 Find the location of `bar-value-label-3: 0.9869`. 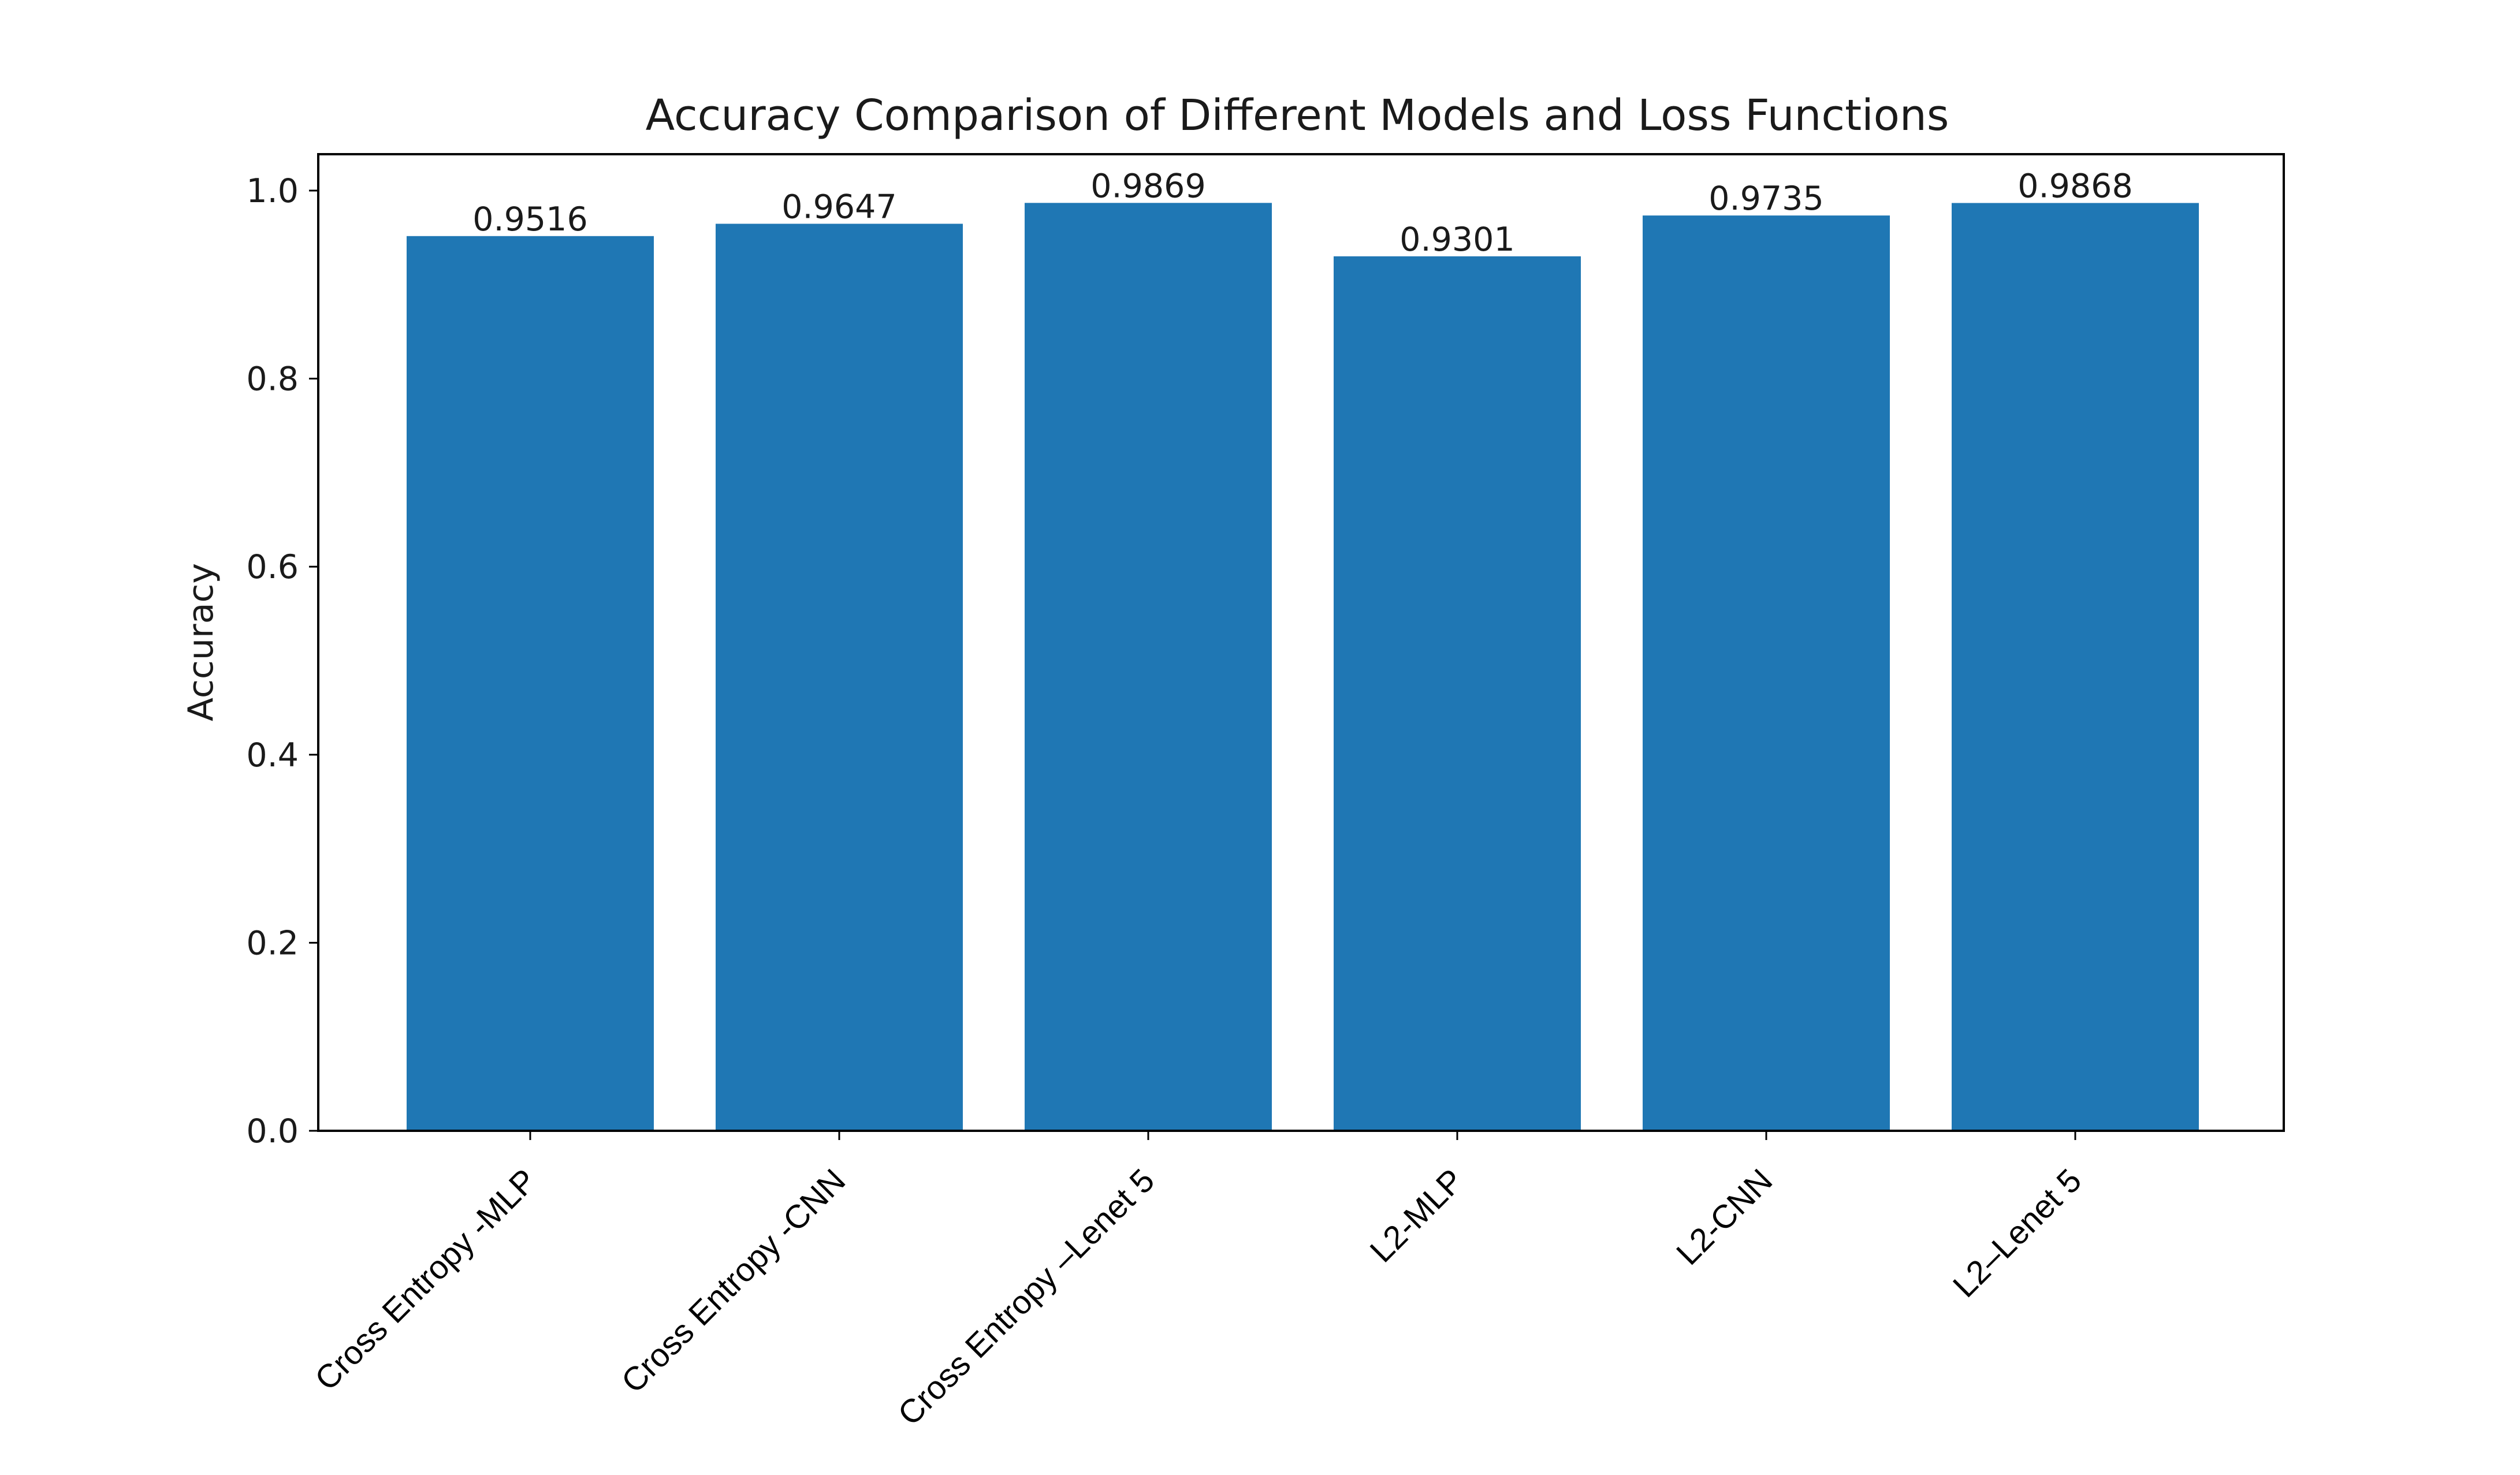

bar-value-label-3: 0.9869 is located at coordinates (1147, 186).